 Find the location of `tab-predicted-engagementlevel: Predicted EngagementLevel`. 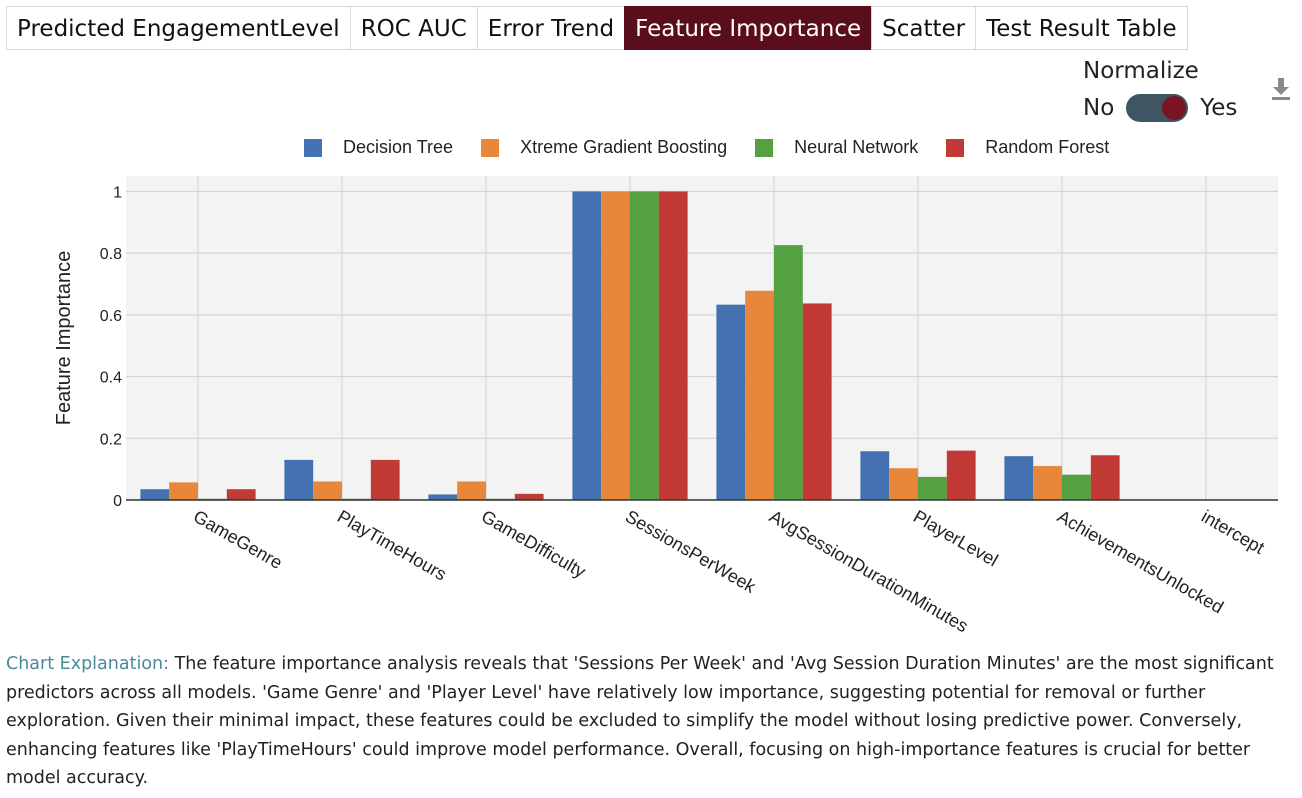

tab-predicted-engagementlevel: Predicted EngagementLevel is located at coordinates (178, 28).